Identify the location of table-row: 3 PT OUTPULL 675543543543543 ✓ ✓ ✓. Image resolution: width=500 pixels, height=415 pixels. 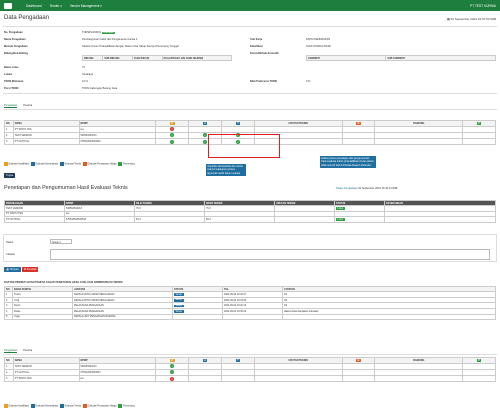
(250, 141).